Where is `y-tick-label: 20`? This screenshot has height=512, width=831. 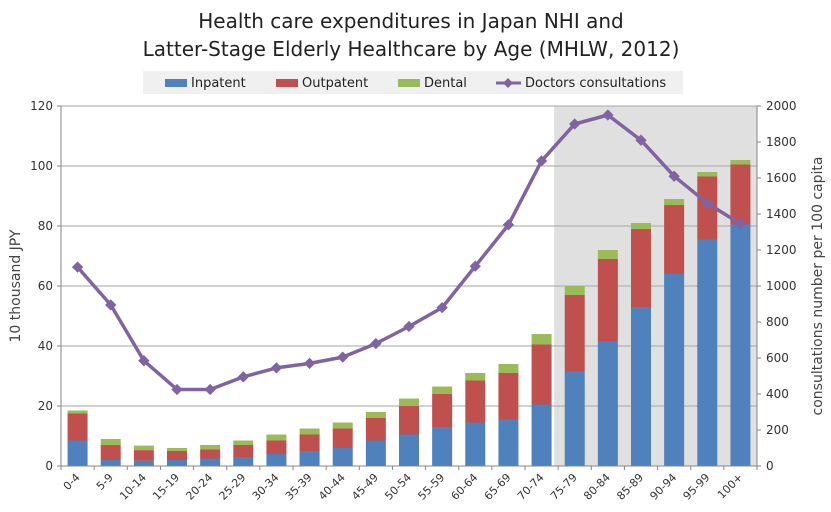 y-tick-label: 20 is located at coordinates (45, 406).